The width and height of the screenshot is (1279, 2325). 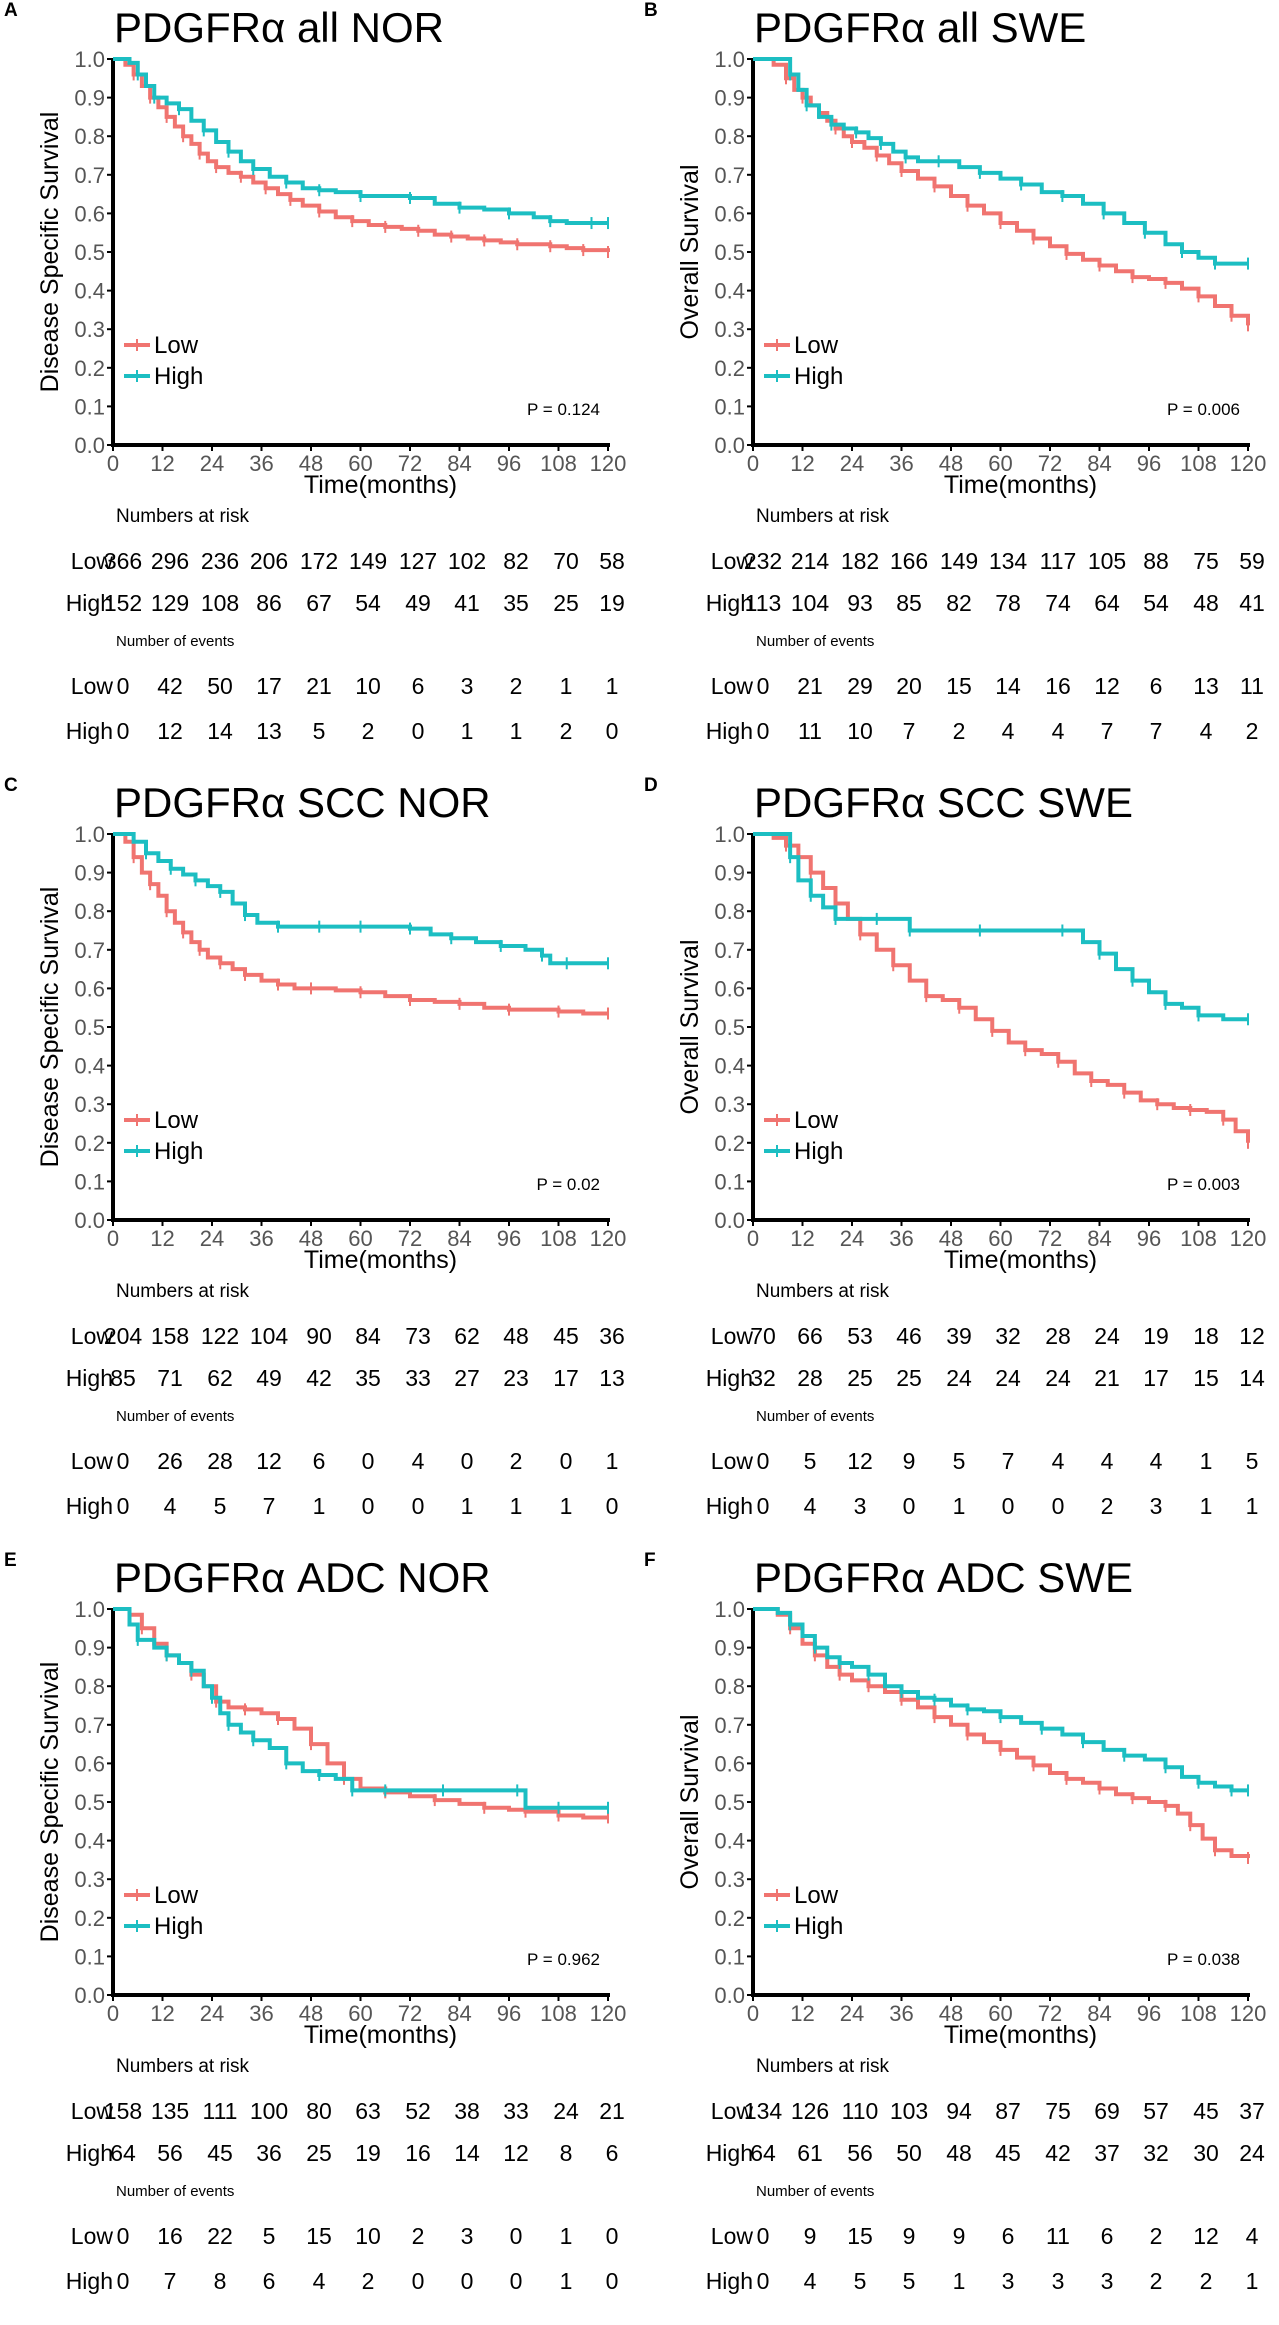 What do you see at coordinates (269, 1506) in the screenshot?
I see `events-cell: 7` at bounding box center [269, 1506].